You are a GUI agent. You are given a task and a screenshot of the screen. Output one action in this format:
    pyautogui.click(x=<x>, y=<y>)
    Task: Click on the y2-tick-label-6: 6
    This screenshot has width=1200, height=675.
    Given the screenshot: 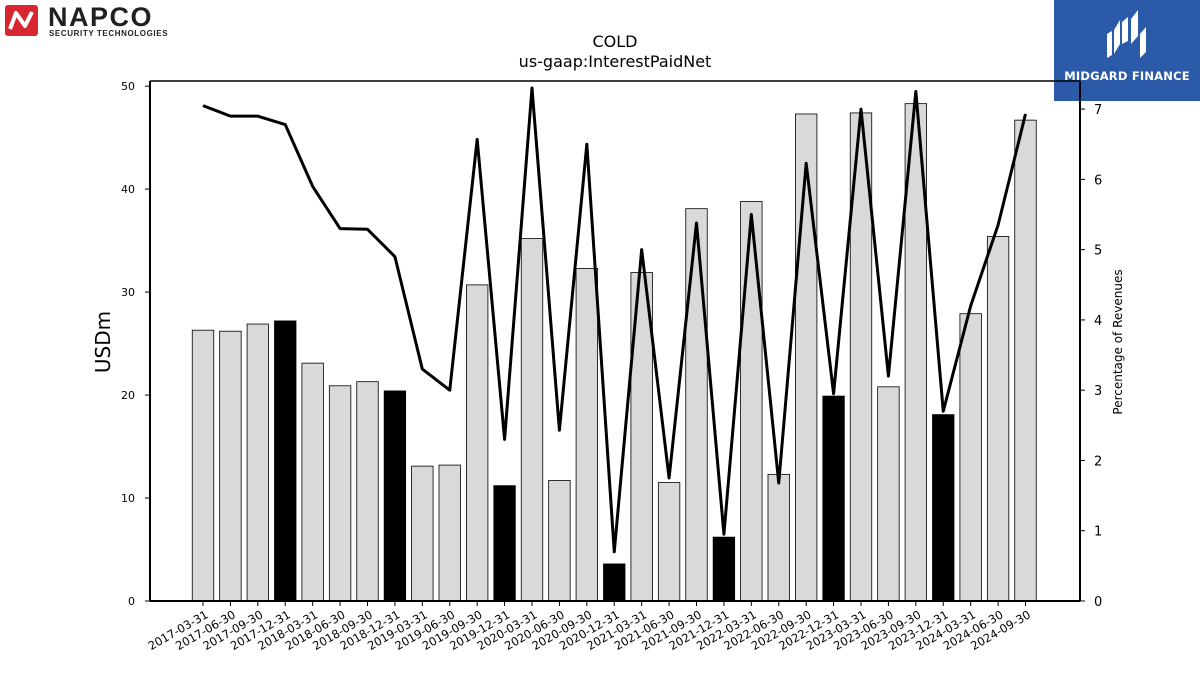 What is the action you would take?
    pyautogui.click(x=1098, y=180)
    